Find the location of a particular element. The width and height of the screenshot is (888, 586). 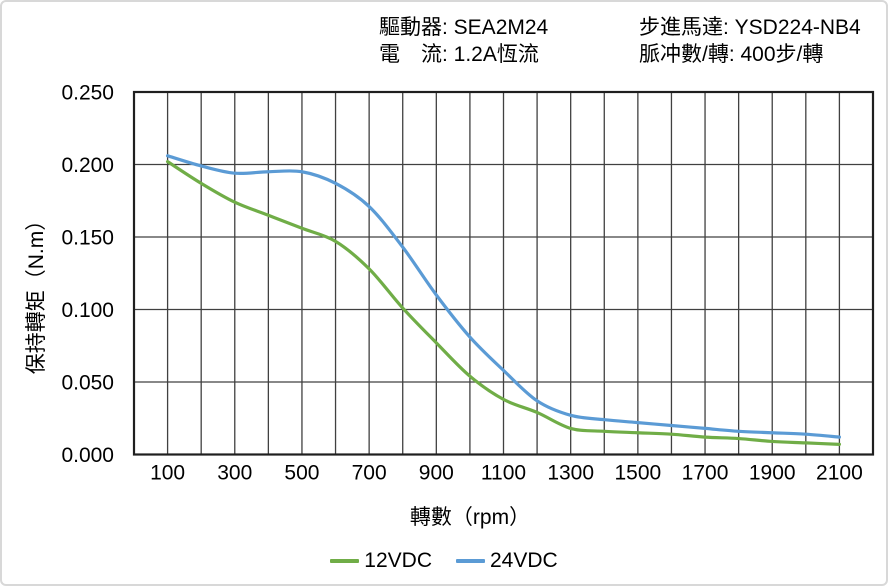

x-tick-label: 1500 is located at coordinates (638, 473).